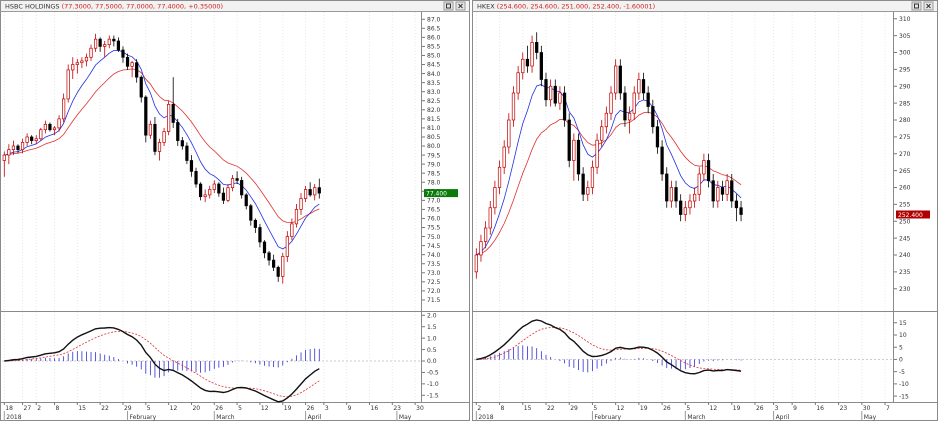  I want to click on price-tick-label: 78.0, so click(434, 182).